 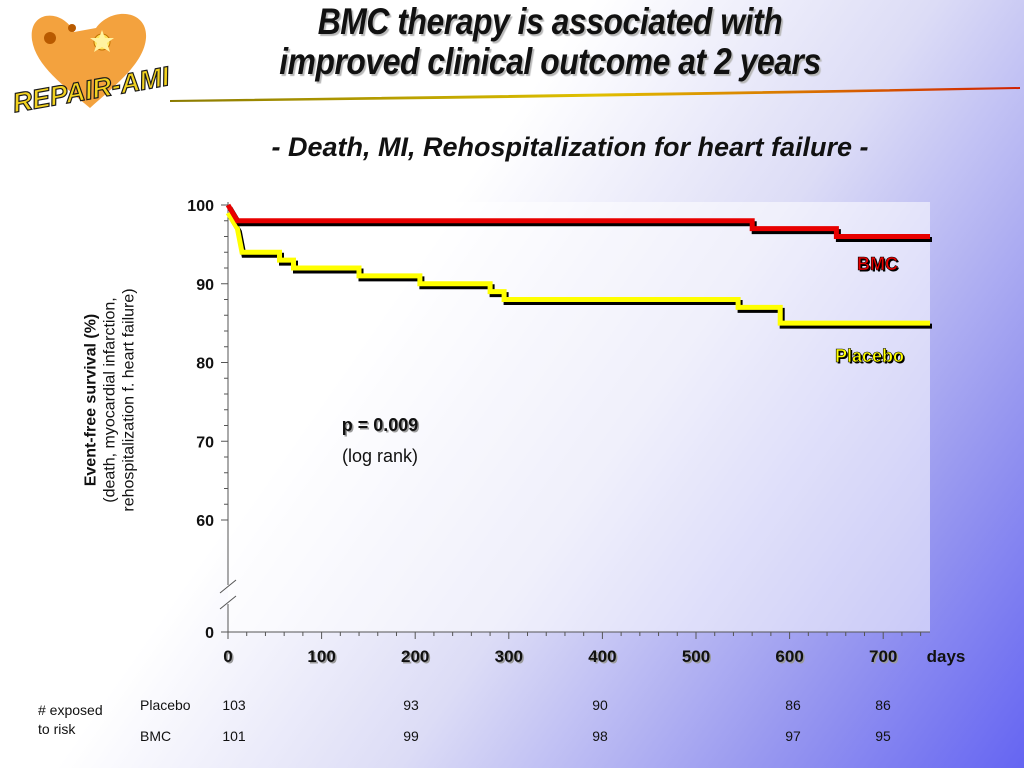 I want to click on x-tick-label: 0, so click(x=227, y=656).